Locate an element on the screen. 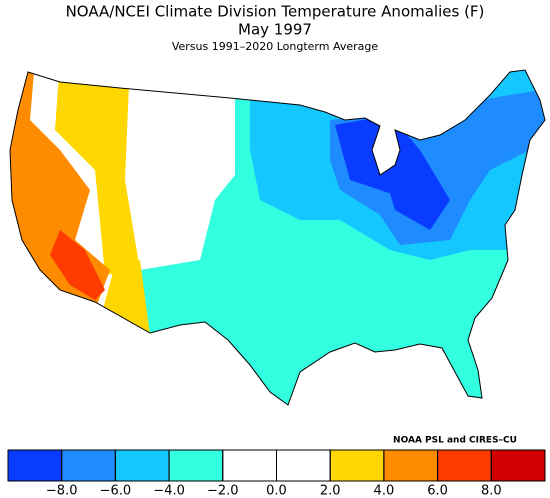  colorbar-tick-label: −2.0 is located at coordinates (223, 491).